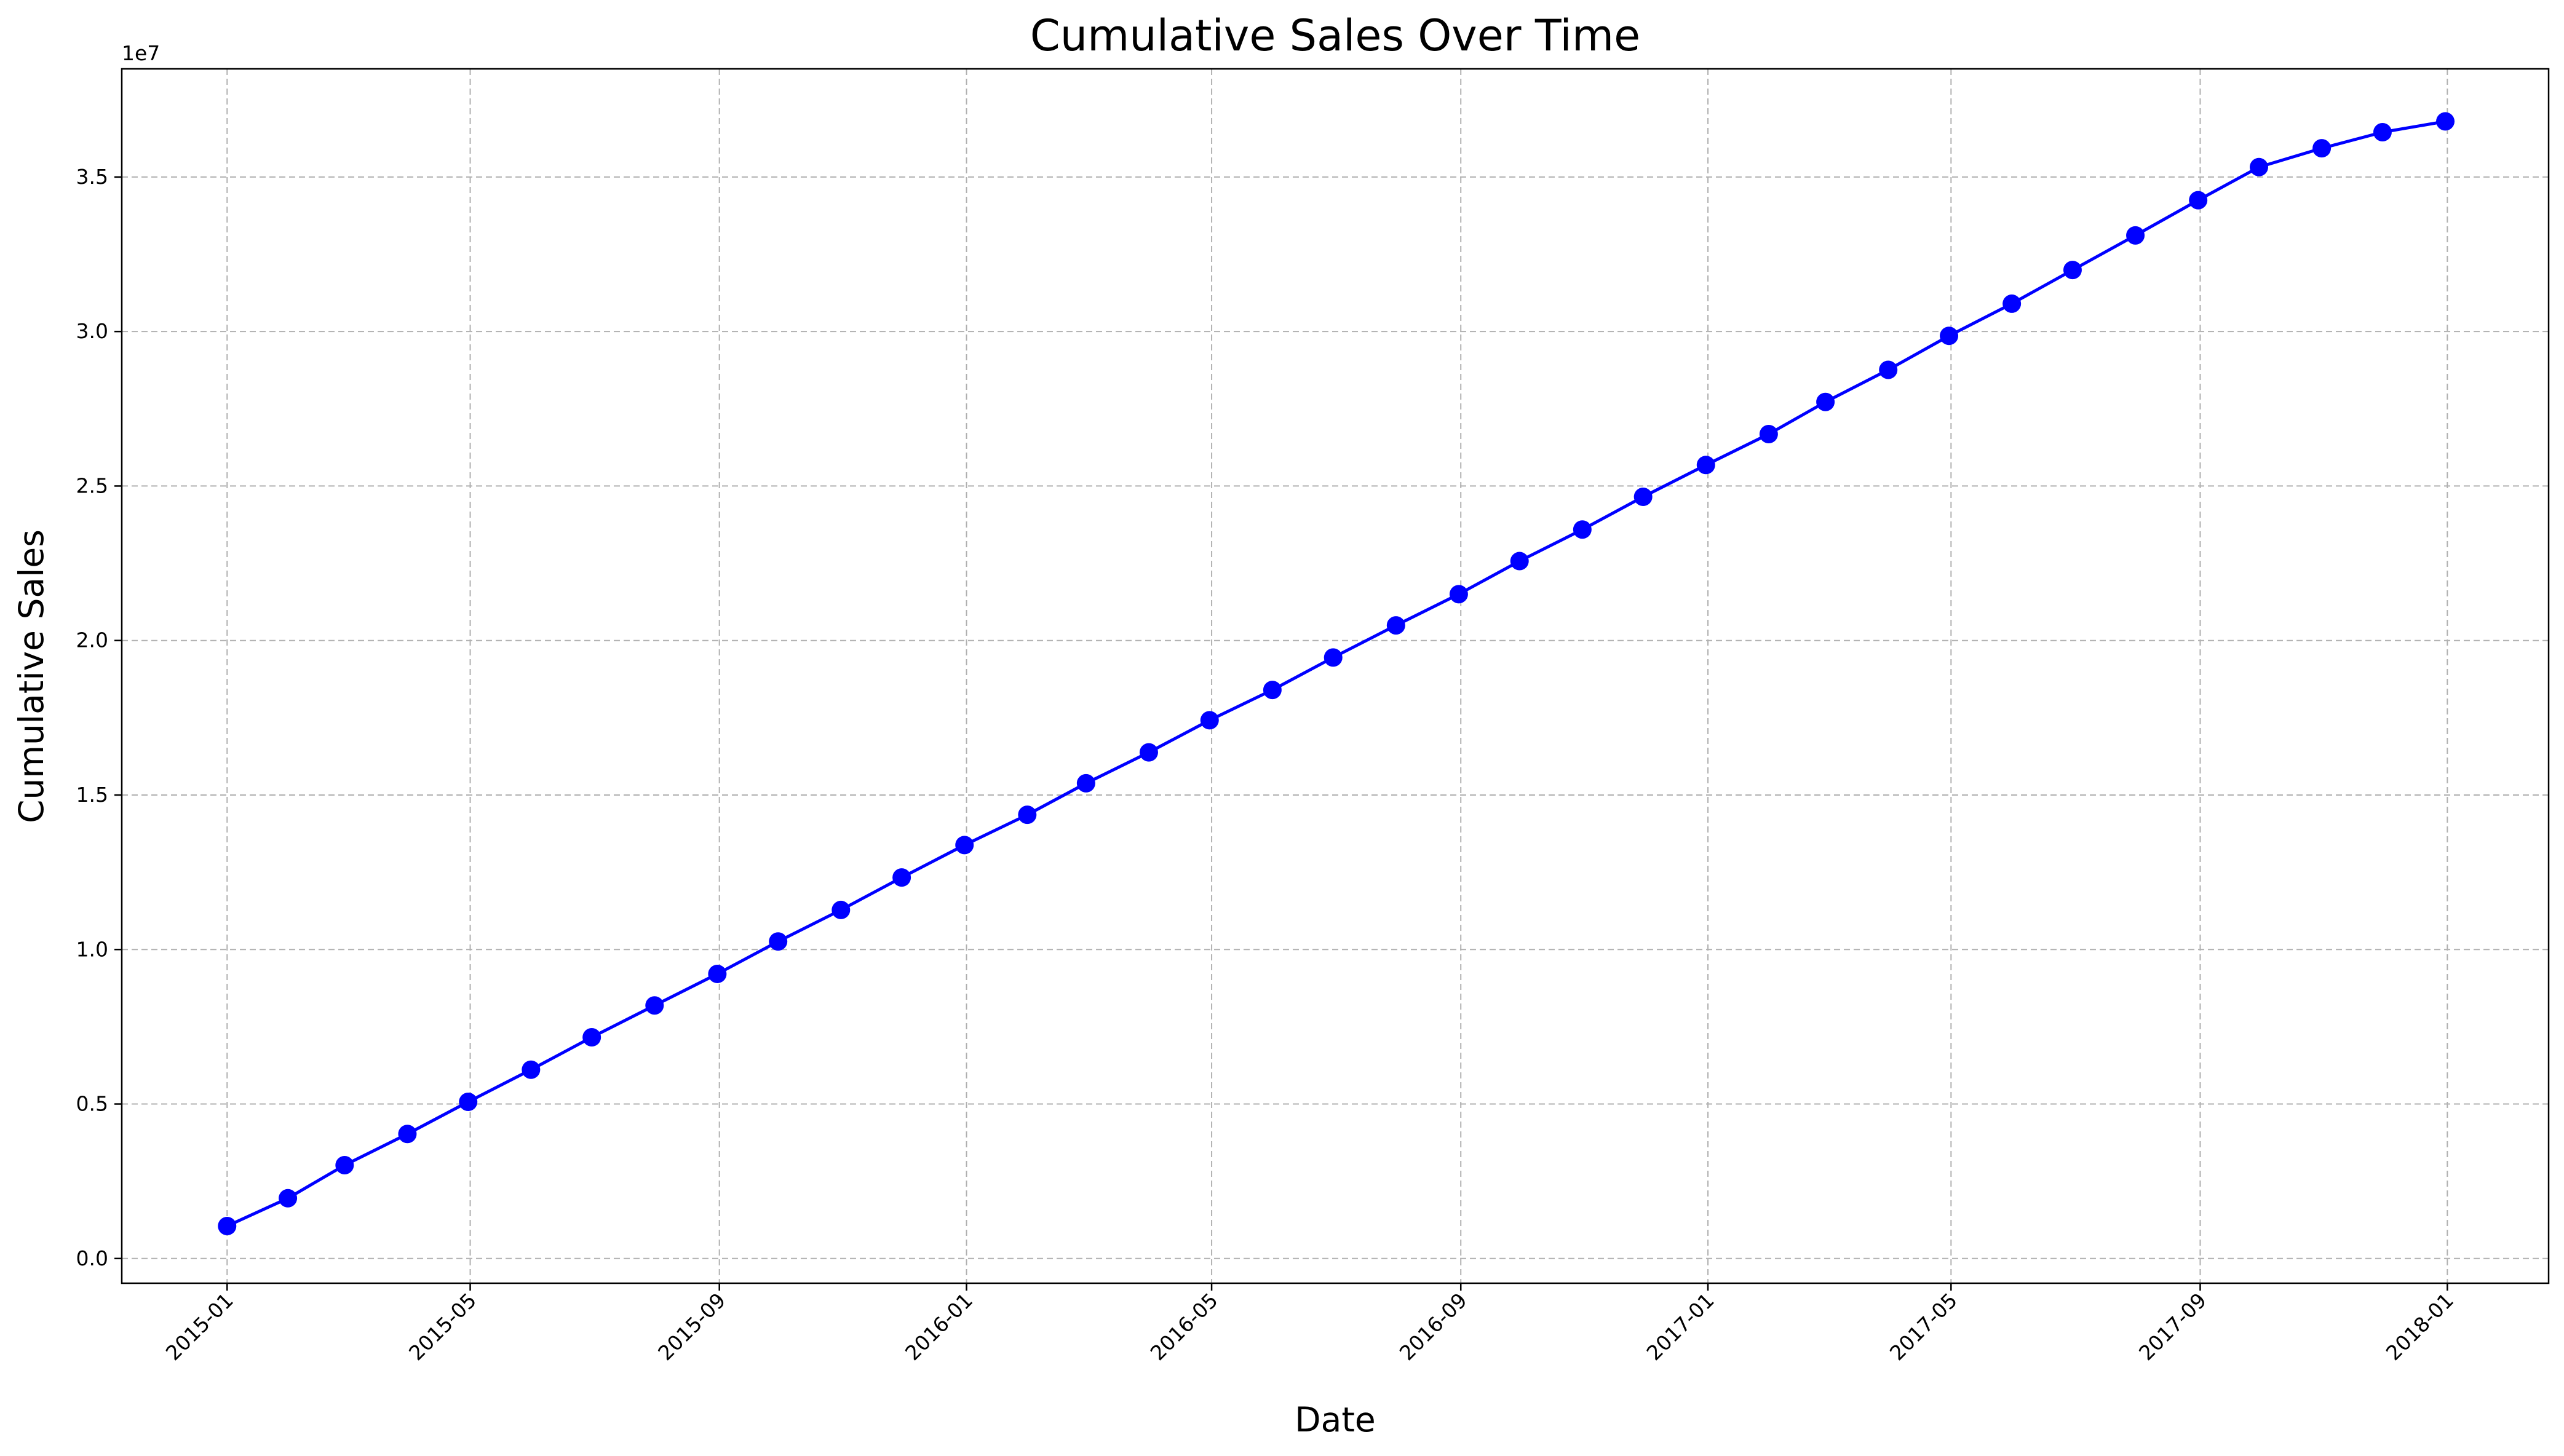 The height and width of the screenshot is (1456, 2564). I want to click on x-tick-label: 2018-01, so click(2419, 1326).